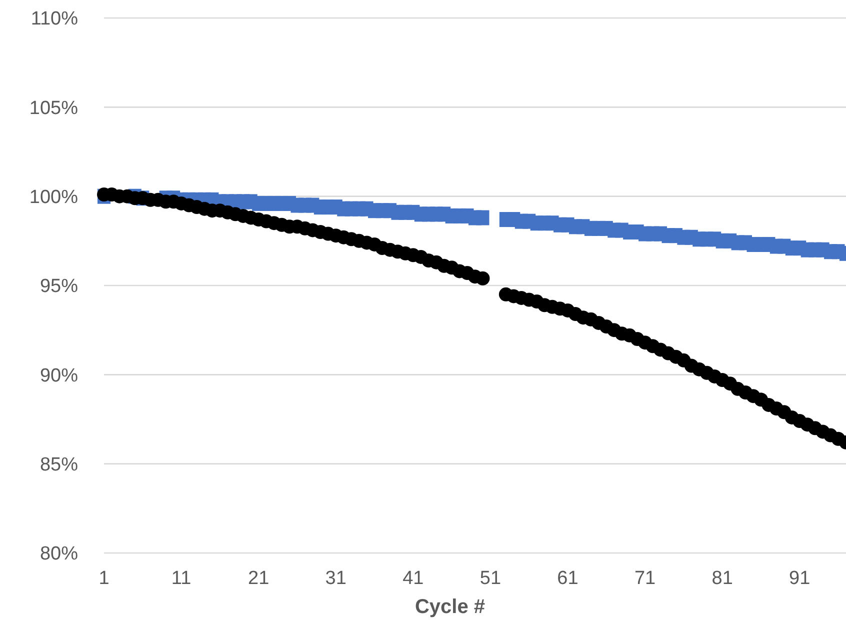 The height and width of the screenshot is (623, 846). I want to click on x-tick-label: 41, so click(413, 578).